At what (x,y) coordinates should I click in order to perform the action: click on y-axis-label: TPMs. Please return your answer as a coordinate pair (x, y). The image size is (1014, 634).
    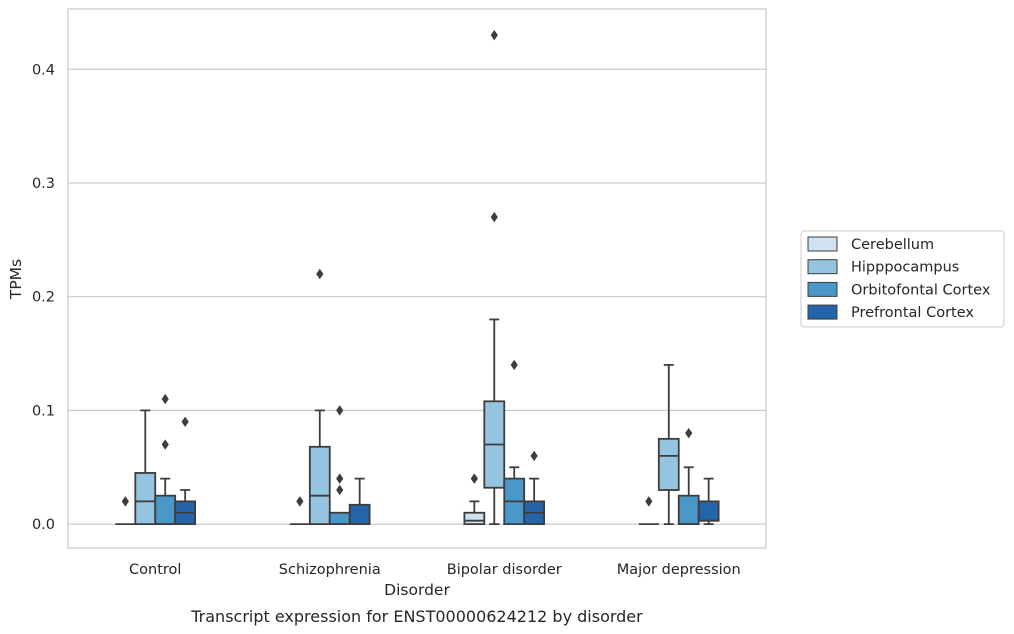
    Looking at the image, I should click on (16, 279).